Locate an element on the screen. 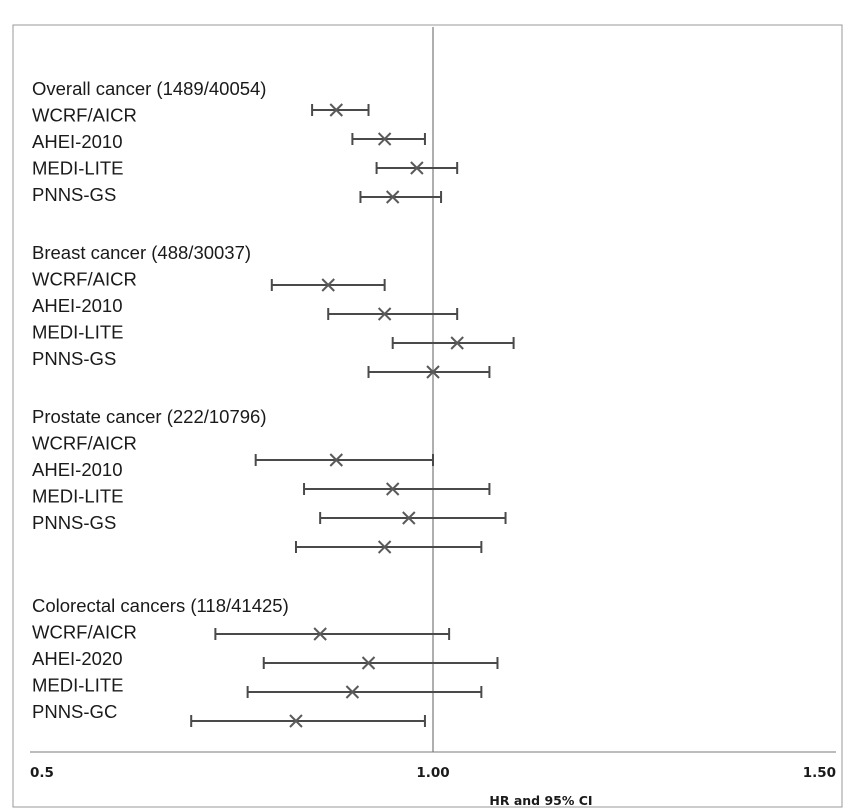 This screenshot has height=810, width=844. x-tick-label: 0.5 is located at coordinates (42, 773).